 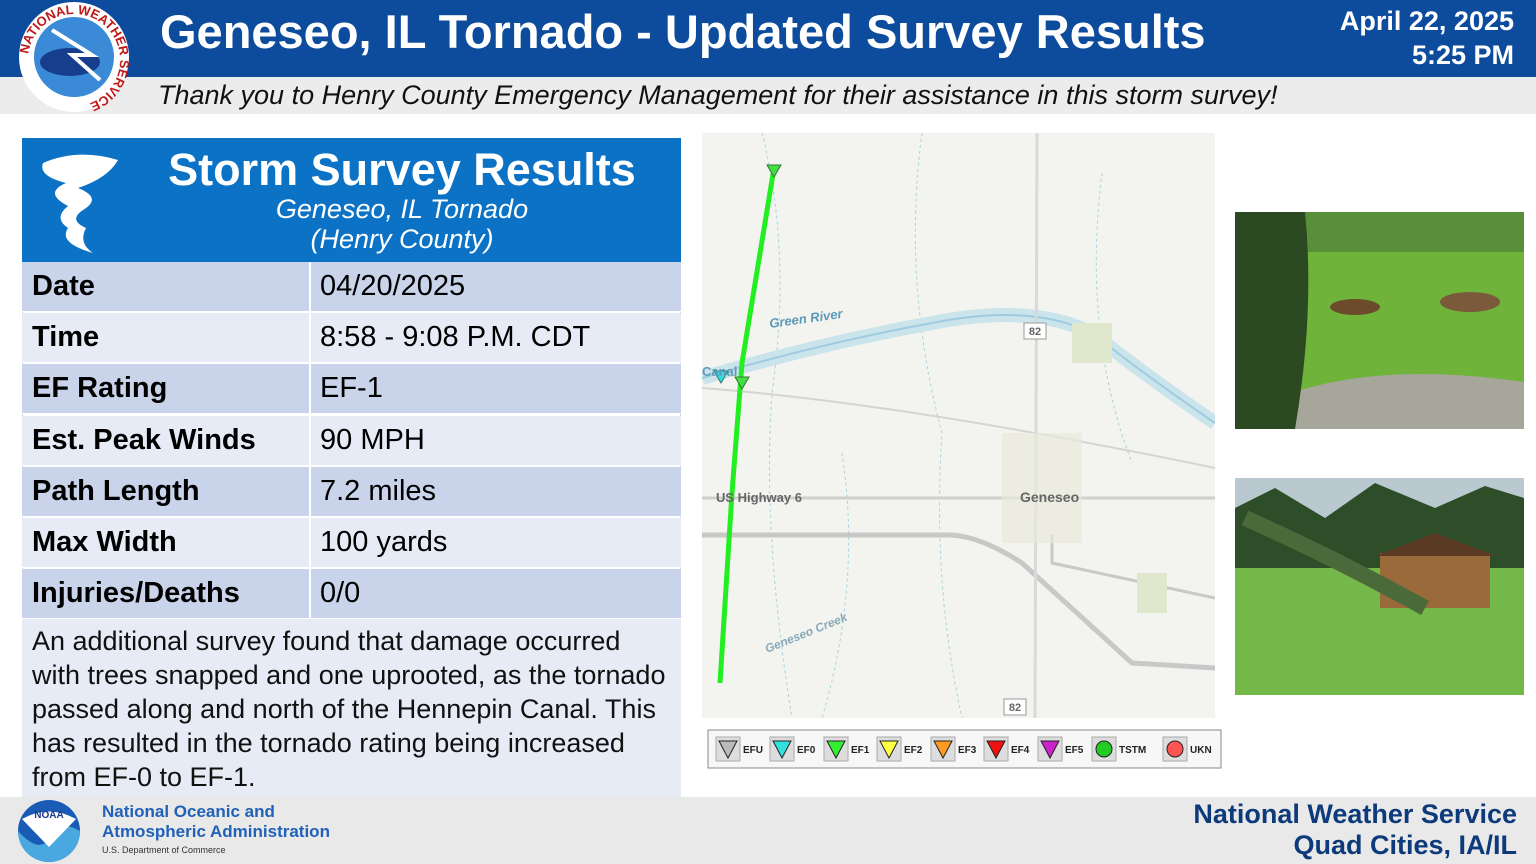 I want to click on row-label: EF Rating, so click(x=166, y=389).